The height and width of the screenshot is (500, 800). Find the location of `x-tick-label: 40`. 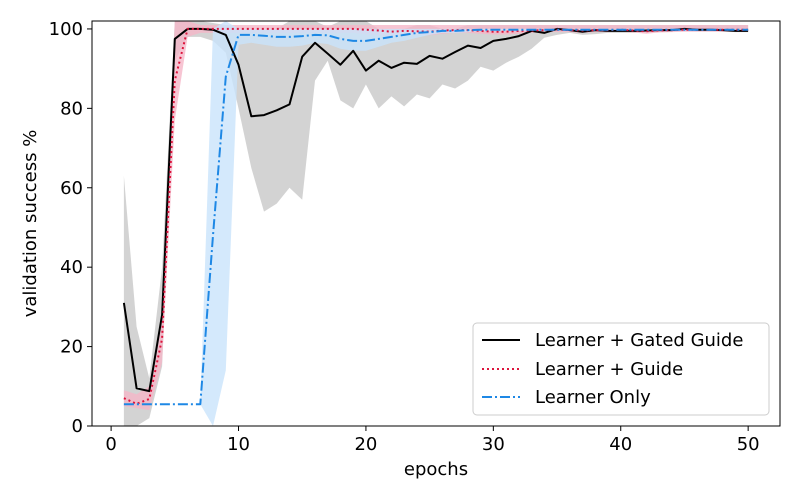

x-tick-label: 40 is located at coordinates (620, 444).